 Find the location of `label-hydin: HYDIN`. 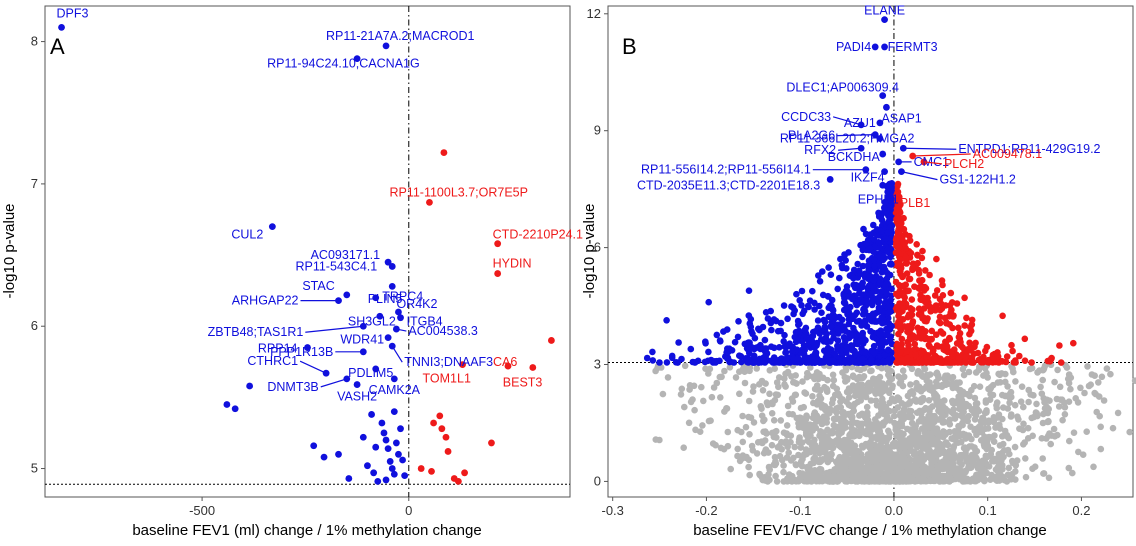

label-hydin: HYDIN is located at coordinates (512, 264).